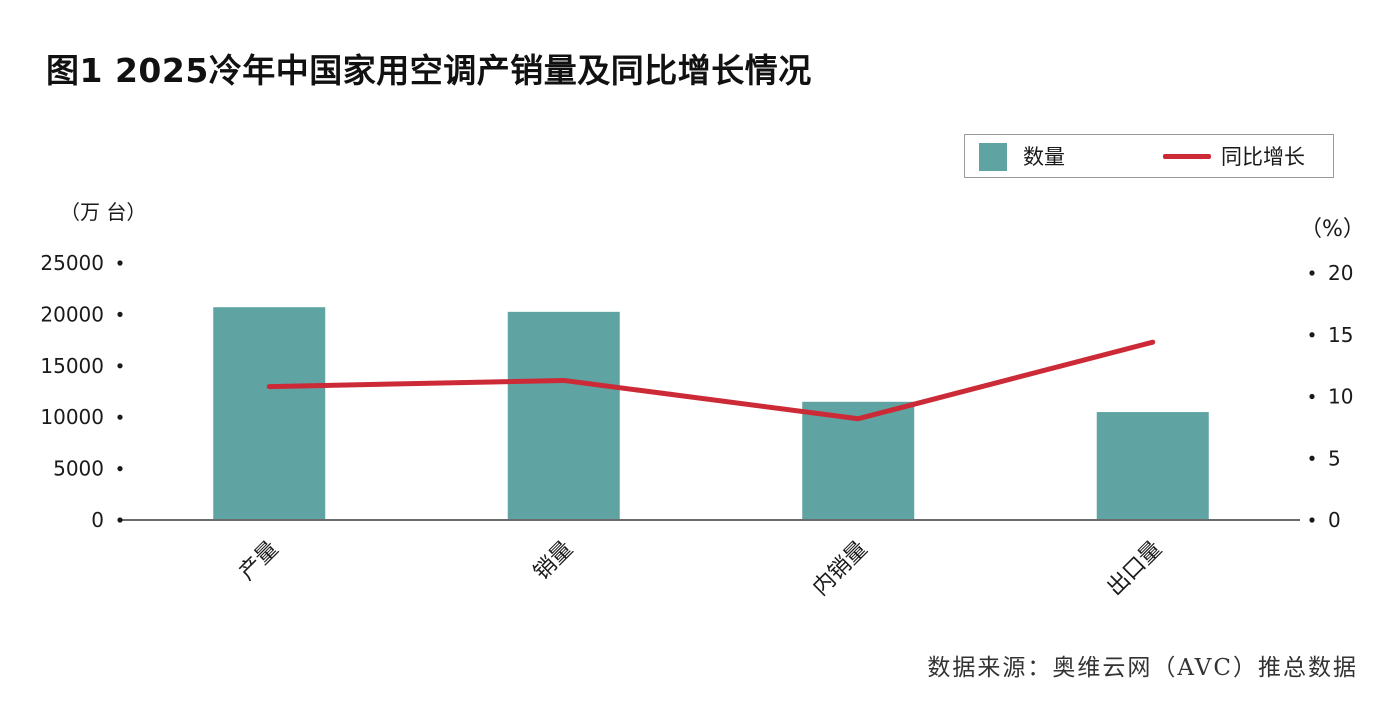 The image size is (1400, 704). I want to click on y-left-tick-label-5: 25000, so click(72, 263).